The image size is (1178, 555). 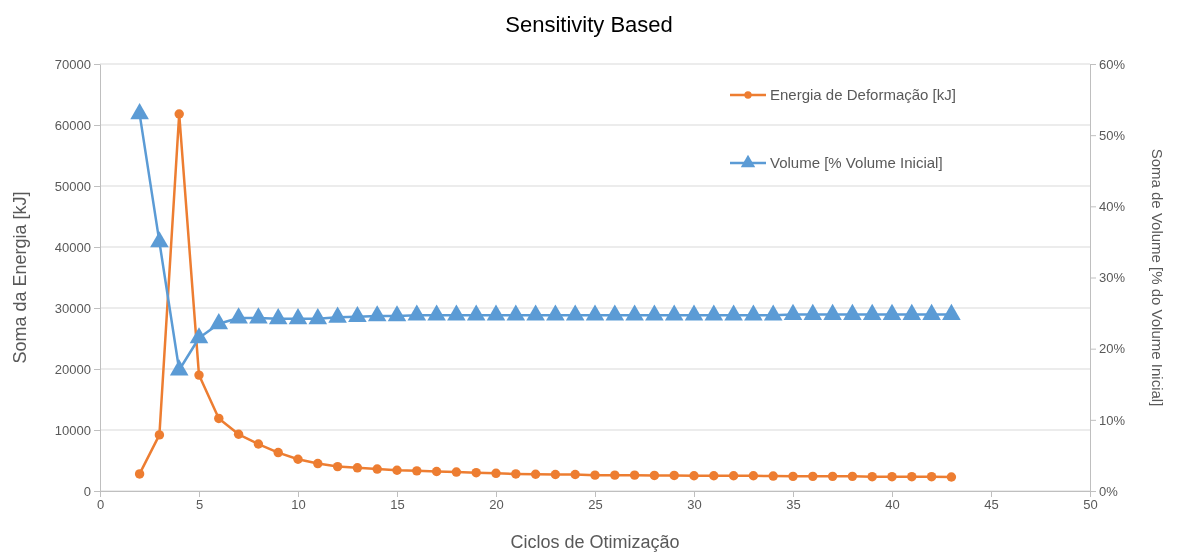 What do you see at coordinates (1112, 420) in the screenshot?
I see `y2-tick-label: 10%` at bounding box center [1112, 420].